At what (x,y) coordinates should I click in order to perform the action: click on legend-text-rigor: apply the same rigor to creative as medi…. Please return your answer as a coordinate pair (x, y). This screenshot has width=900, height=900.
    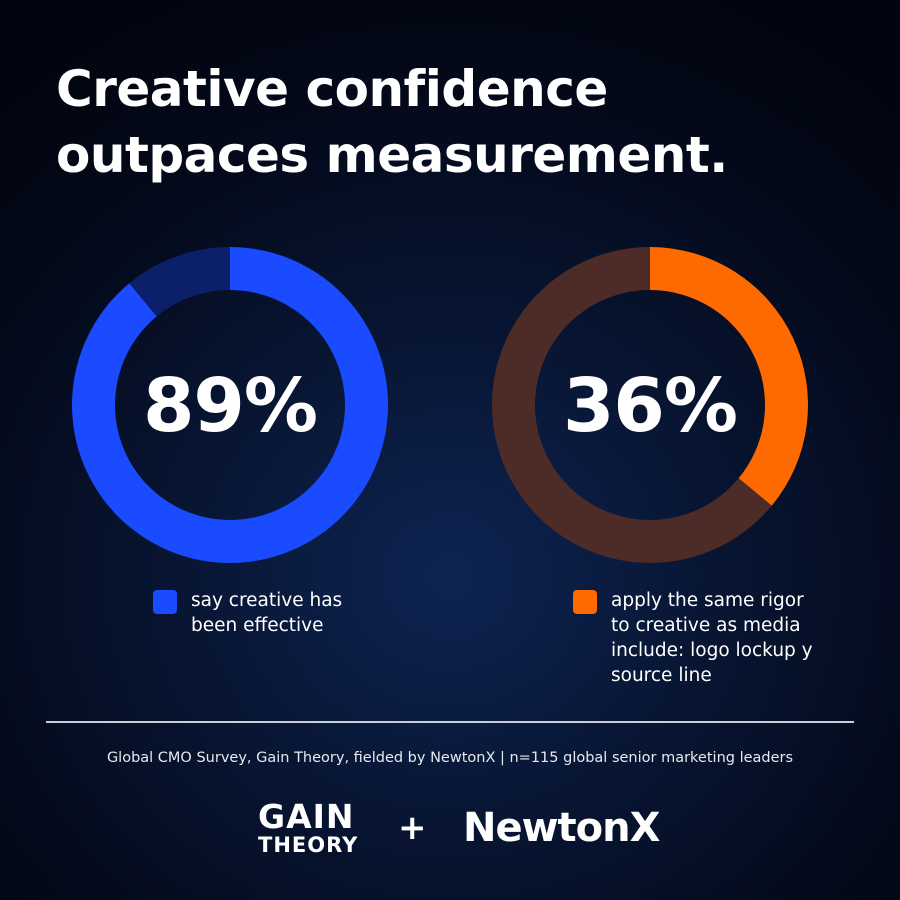
    Looking at the image, I should click on (712, 638).